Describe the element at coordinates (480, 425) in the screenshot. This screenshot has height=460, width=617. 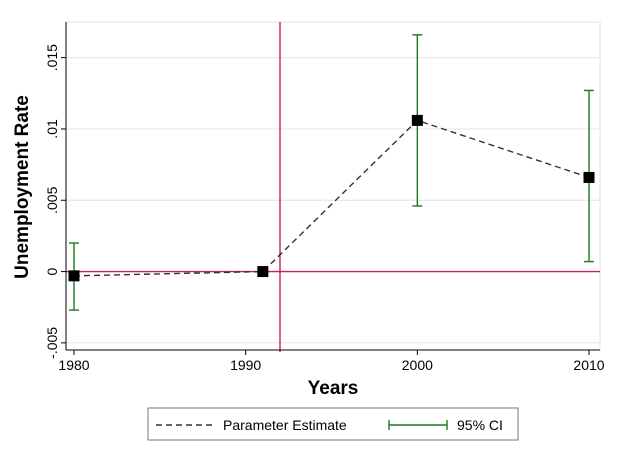
I see `legend-ci-label: 95% CI` at that location.